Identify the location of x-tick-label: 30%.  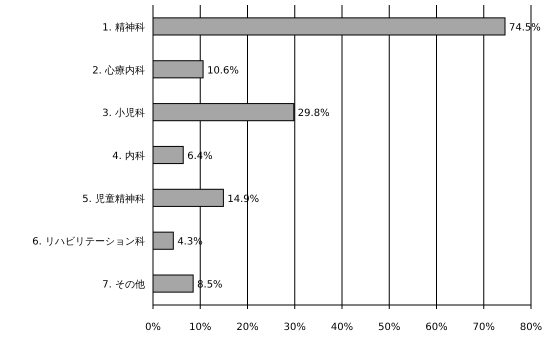
(295, 327).